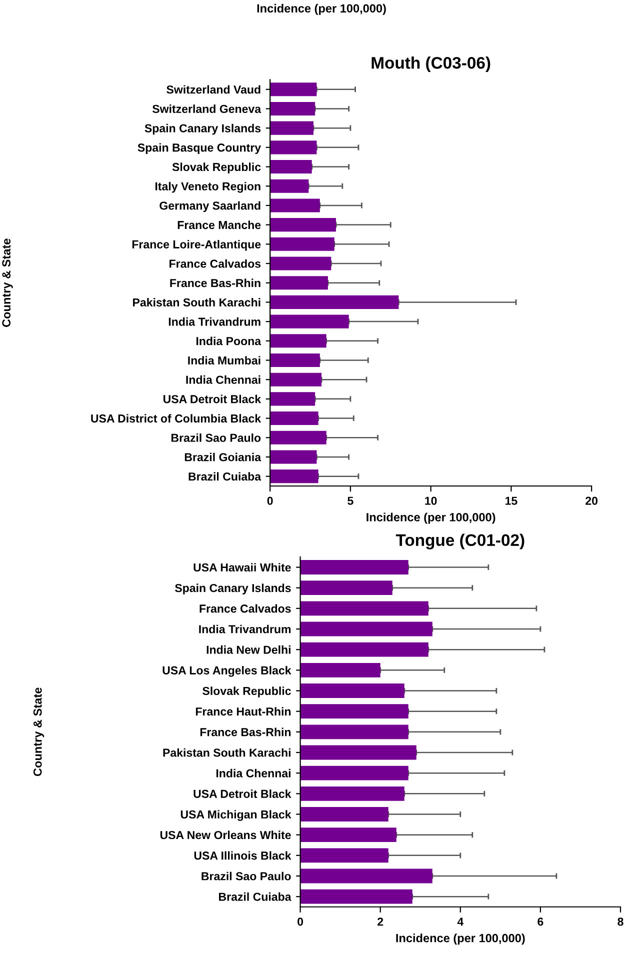 Image resolution: width=643 pixels, height=972 pixels. Describe the element at coordinates (213, 89) in the screenshot. I see `y-tick-label: Switzerland Vaud` at that location.